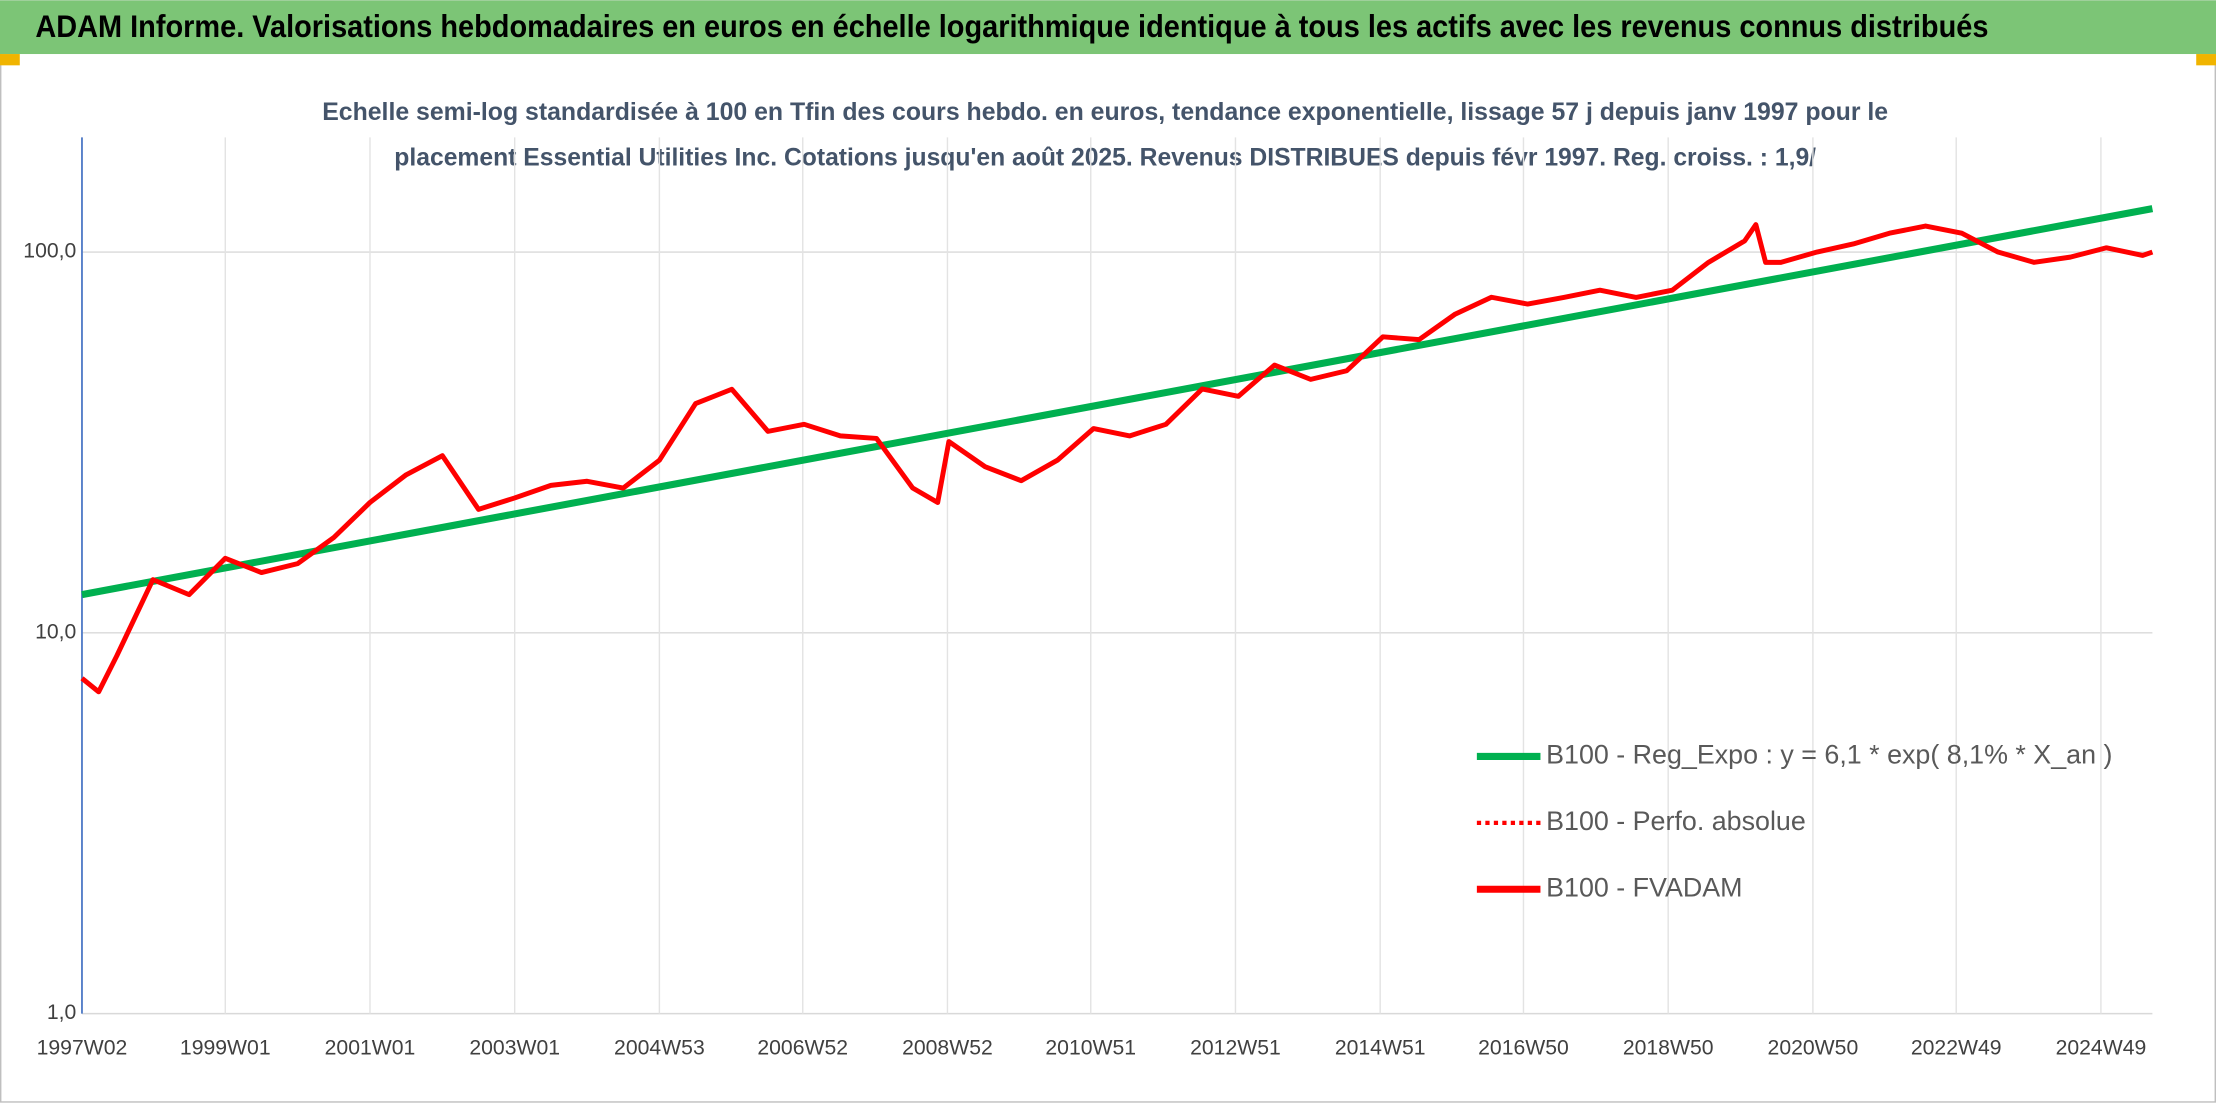 Image resolution: width=2216 pixels, height=1103 pixels. I want to click on x-tick-label: 2022W49, so click(1956, 1048).